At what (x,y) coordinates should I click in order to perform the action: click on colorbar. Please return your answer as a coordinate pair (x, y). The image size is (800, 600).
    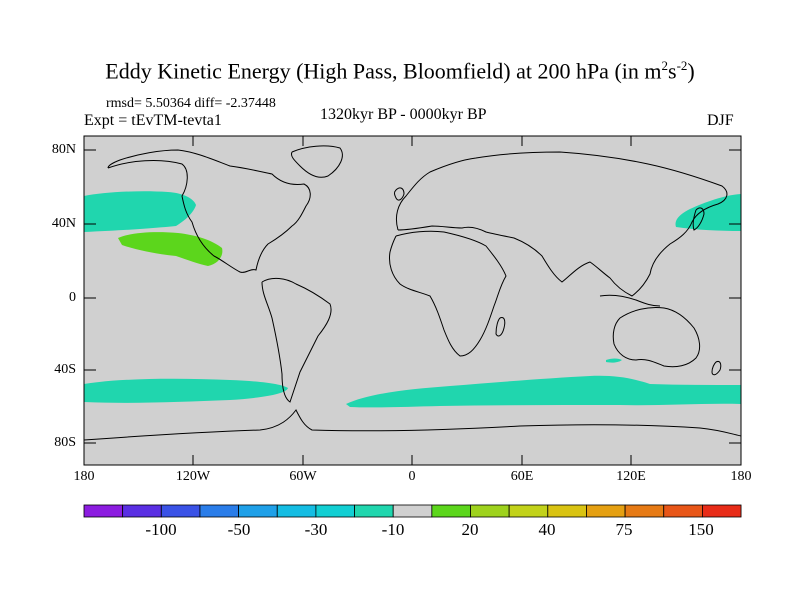
    Looking at the image, I should click on (412, 511).